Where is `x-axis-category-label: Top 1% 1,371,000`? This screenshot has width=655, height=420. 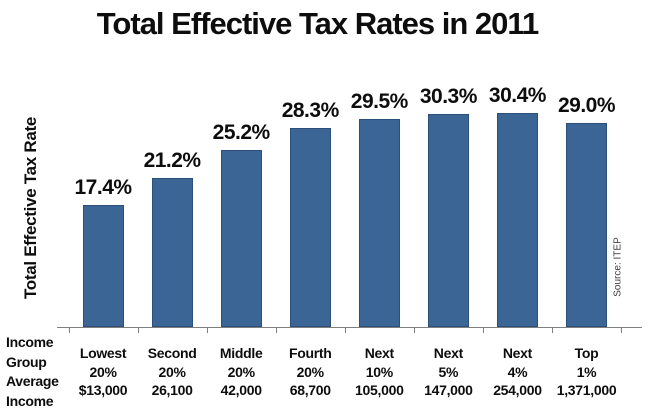 x-axis-category-label: Top 1% 1,371,000 is located at coordinates (587, 372).